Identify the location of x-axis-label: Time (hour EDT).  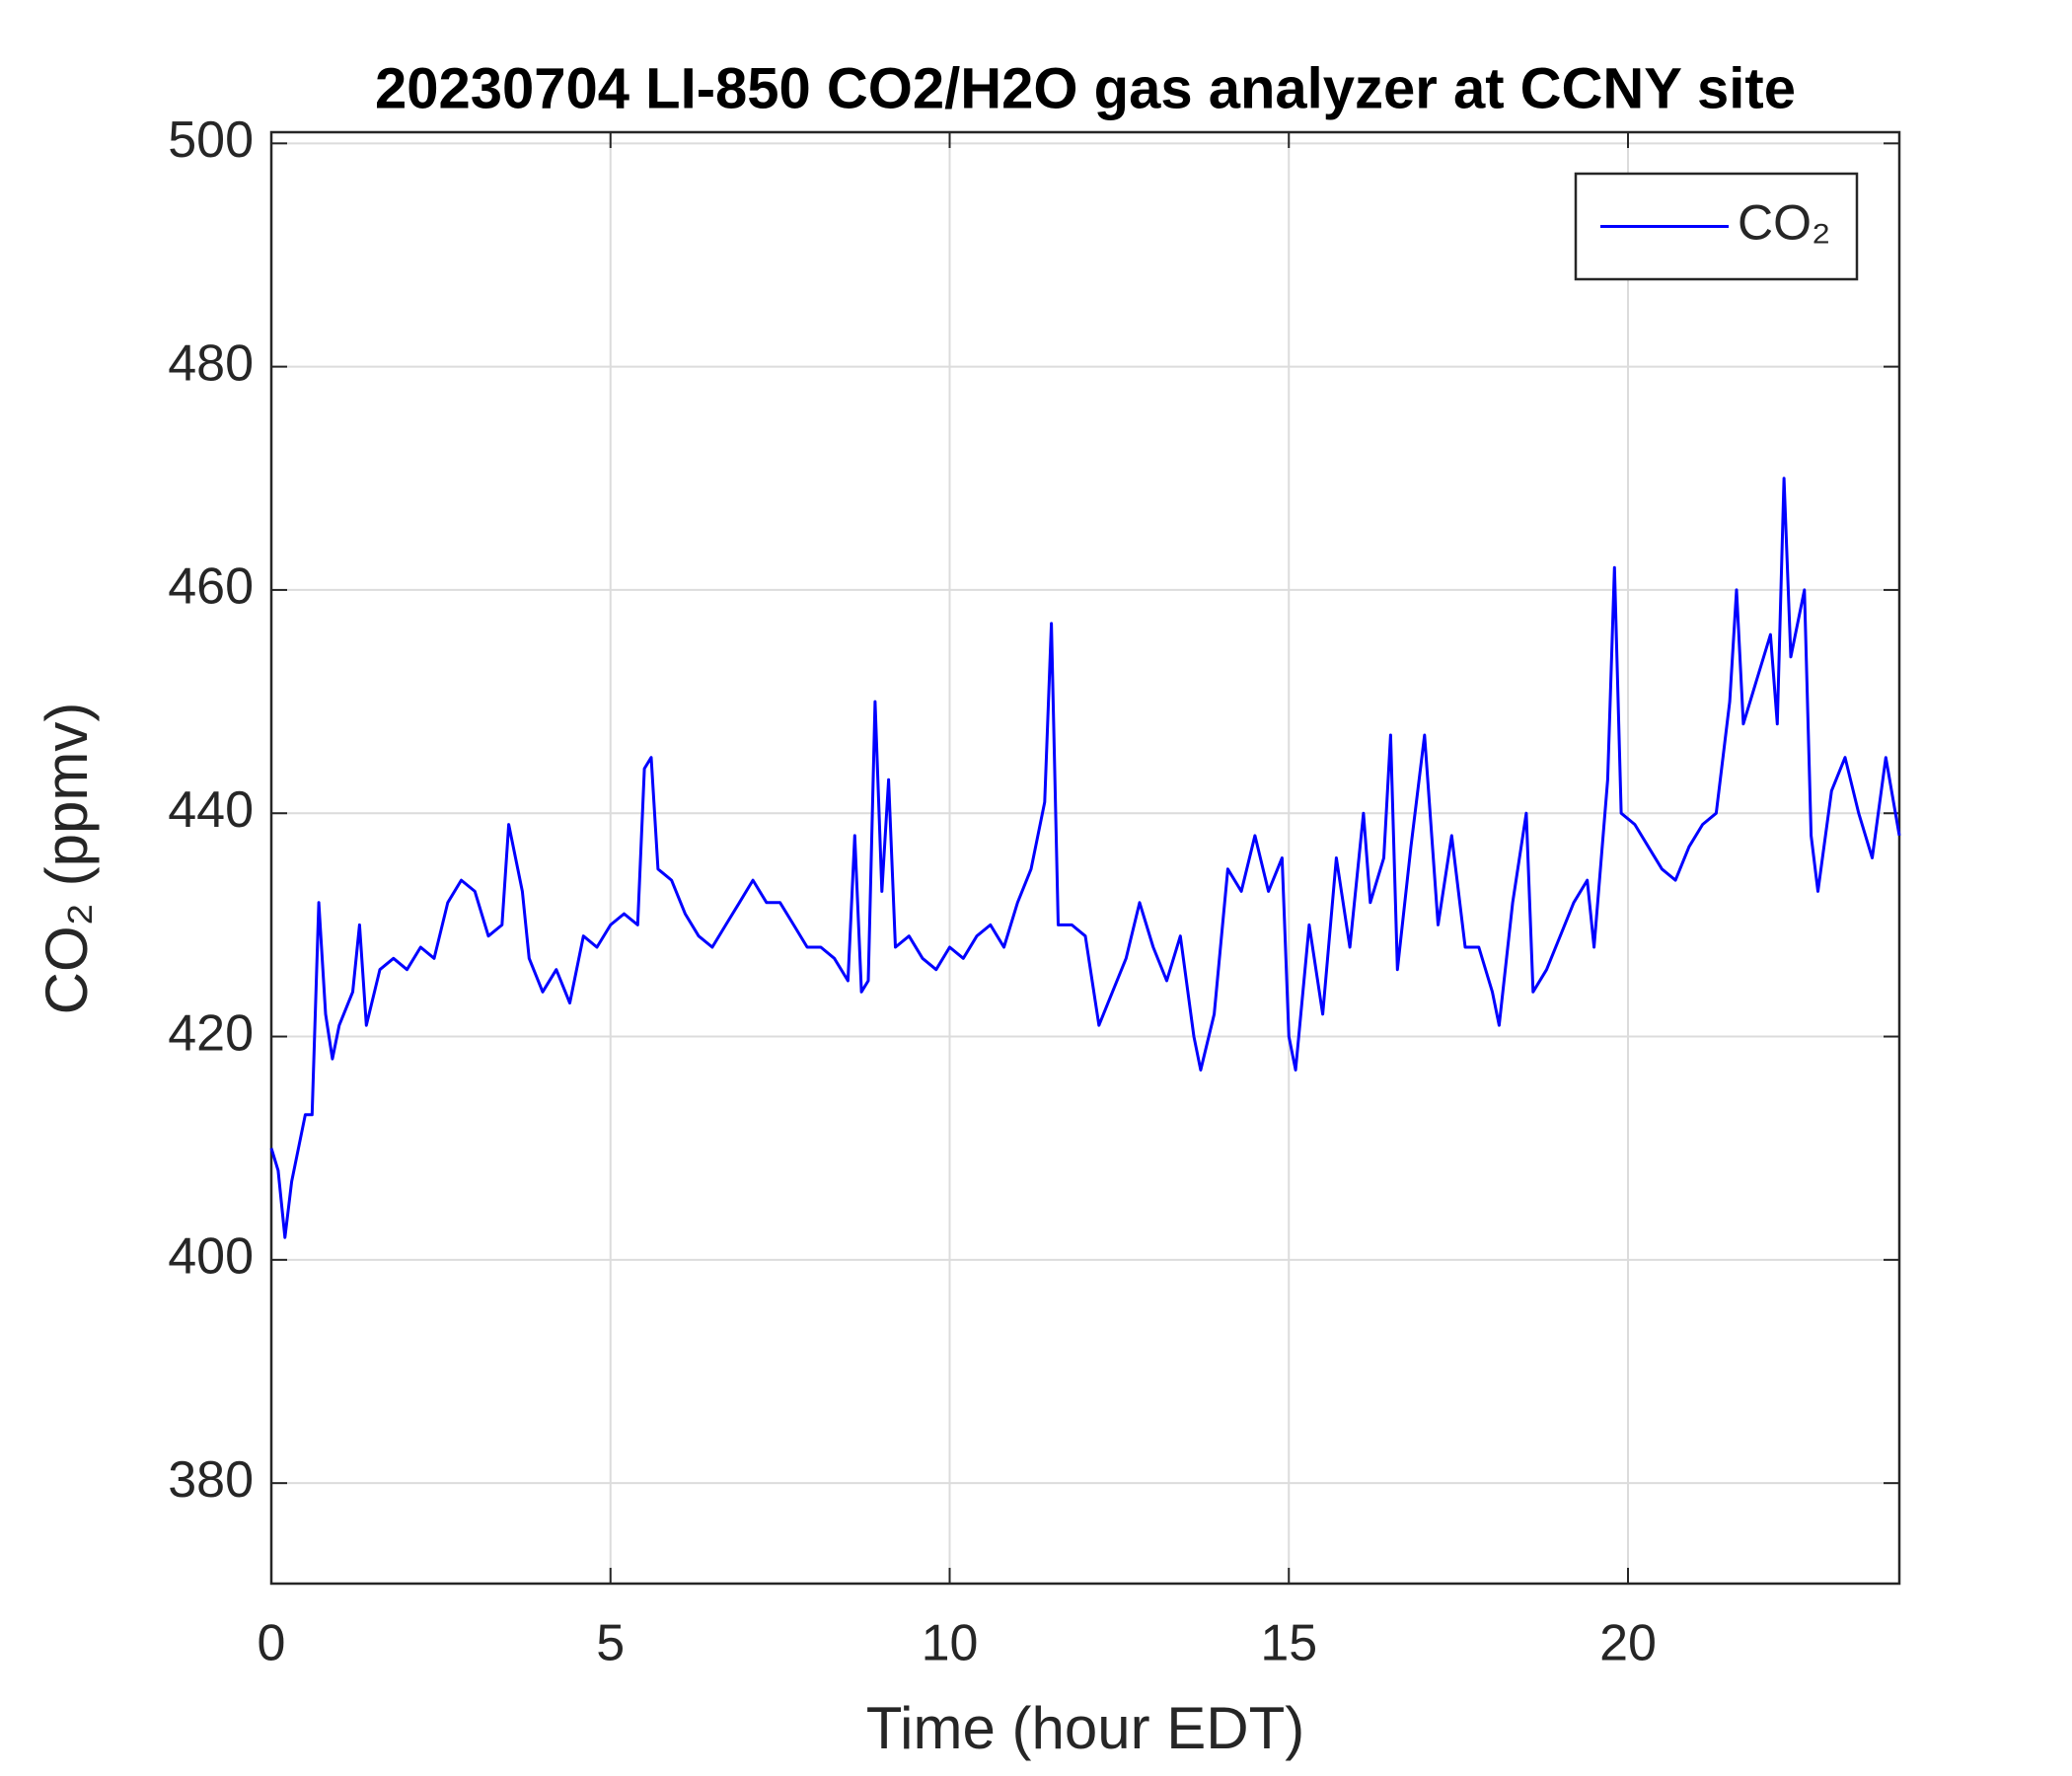
(1085, 1728).